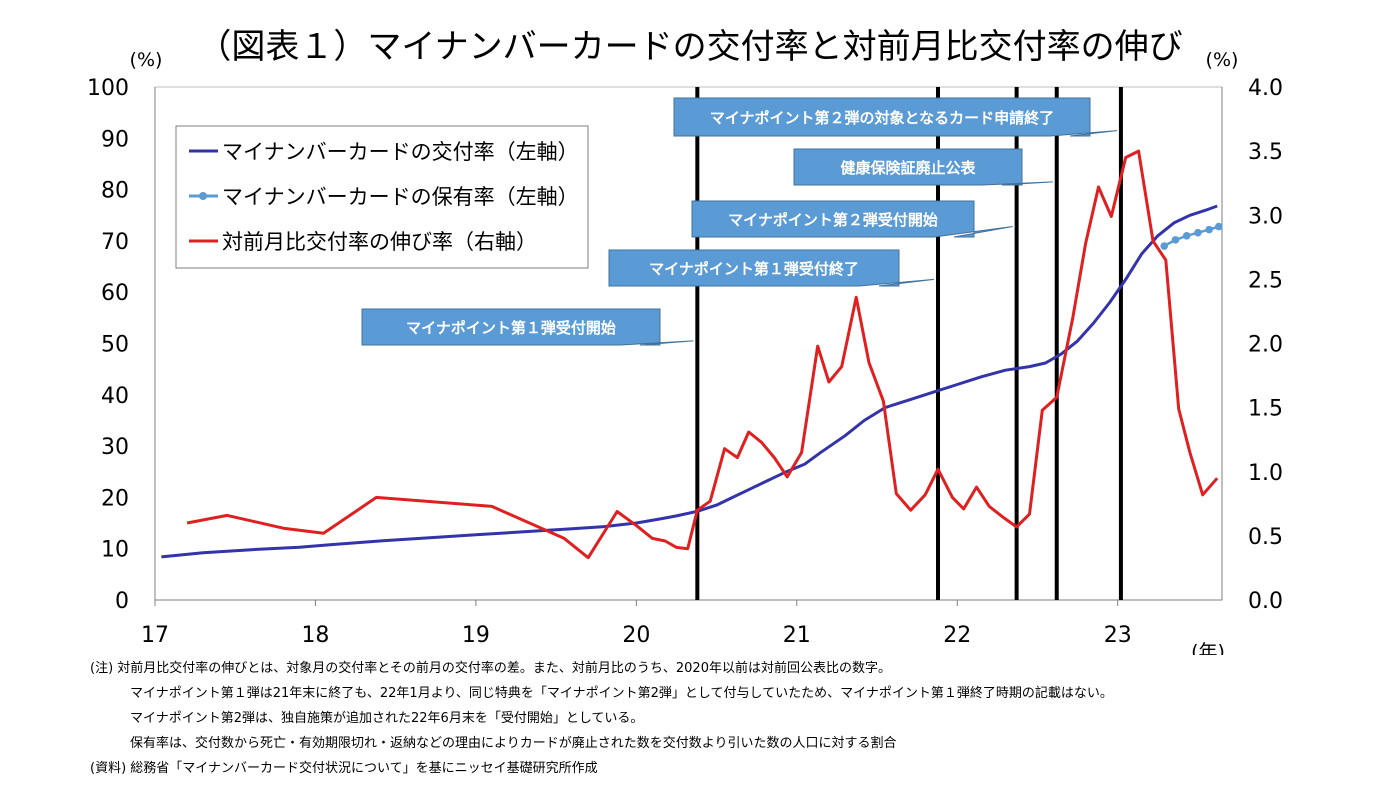 This screenshot has height=803, width=1388. I want to click on x-tick-label: 20, so click(636, 635).